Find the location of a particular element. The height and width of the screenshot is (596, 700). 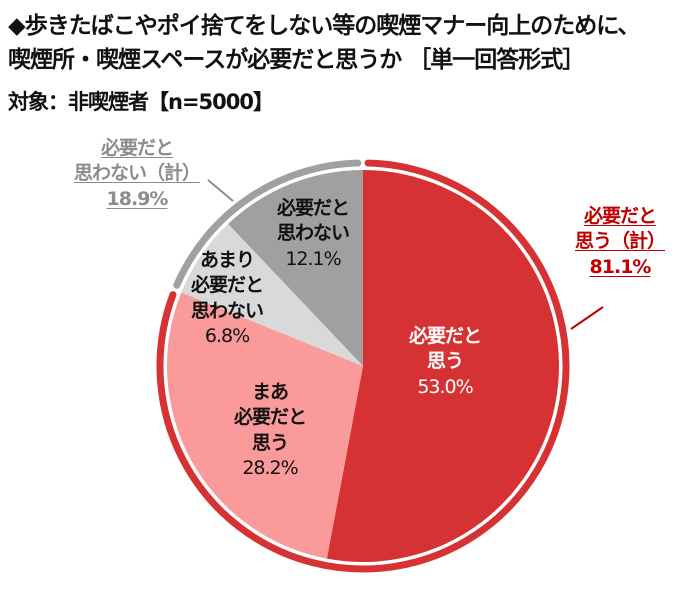

slice-not-needed is located at coordinates (295, 268).